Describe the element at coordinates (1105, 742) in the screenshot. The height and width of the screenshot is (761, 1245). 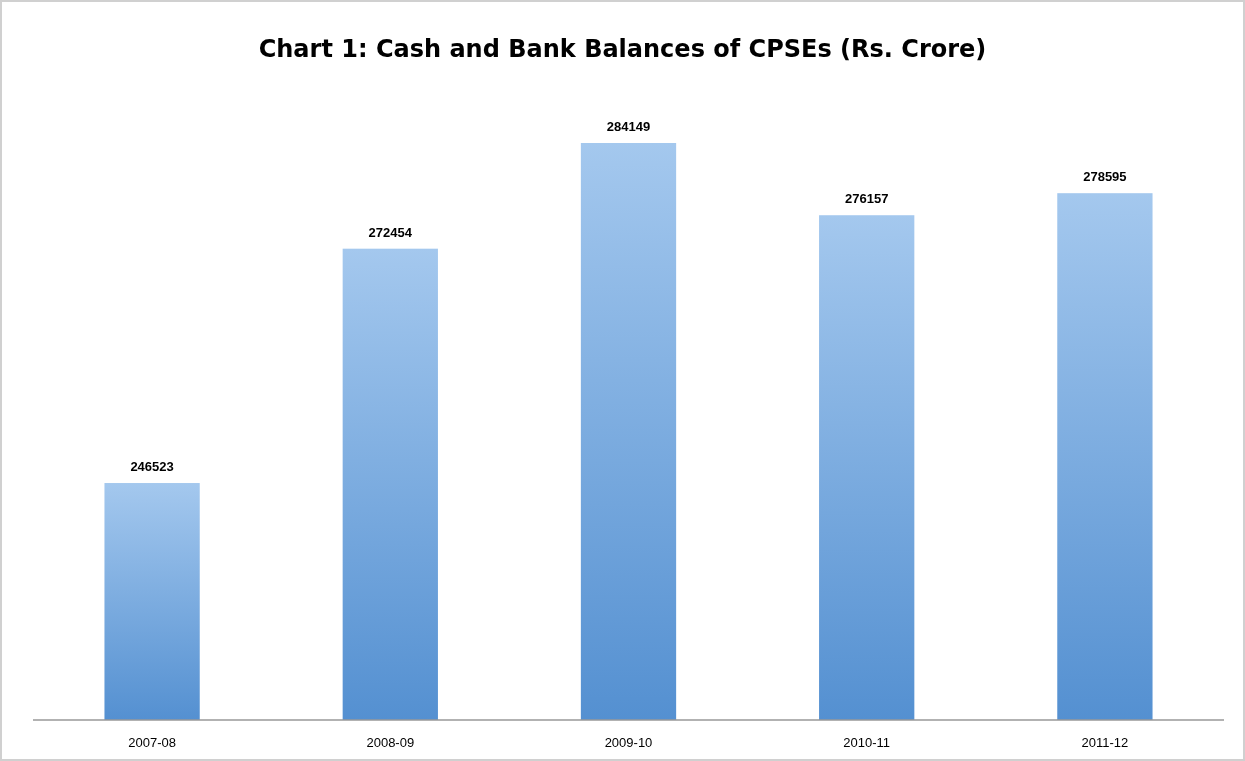
I see `x-tick-label: 2011-12` at that location.